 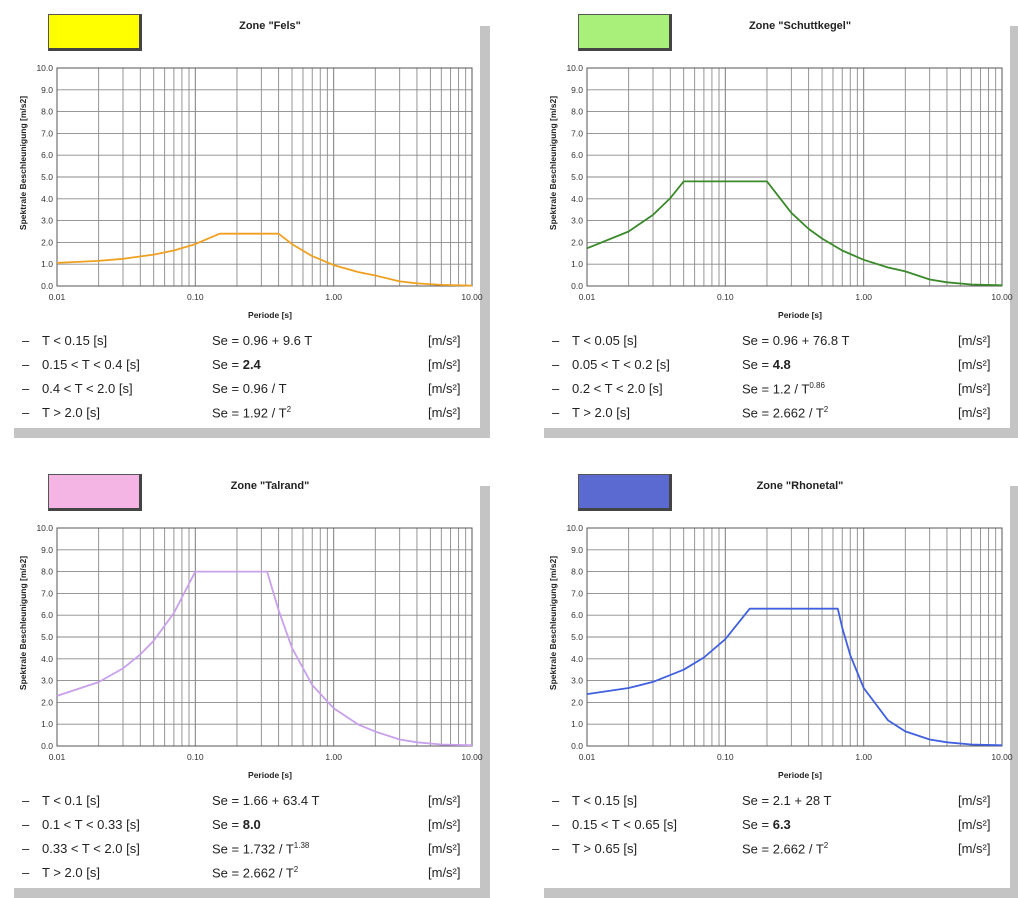 I want to click on equation-row: –T < 0.1 [s]Se = 1.66 + 63.4 T[m/s²], so click(x=250, y=804).